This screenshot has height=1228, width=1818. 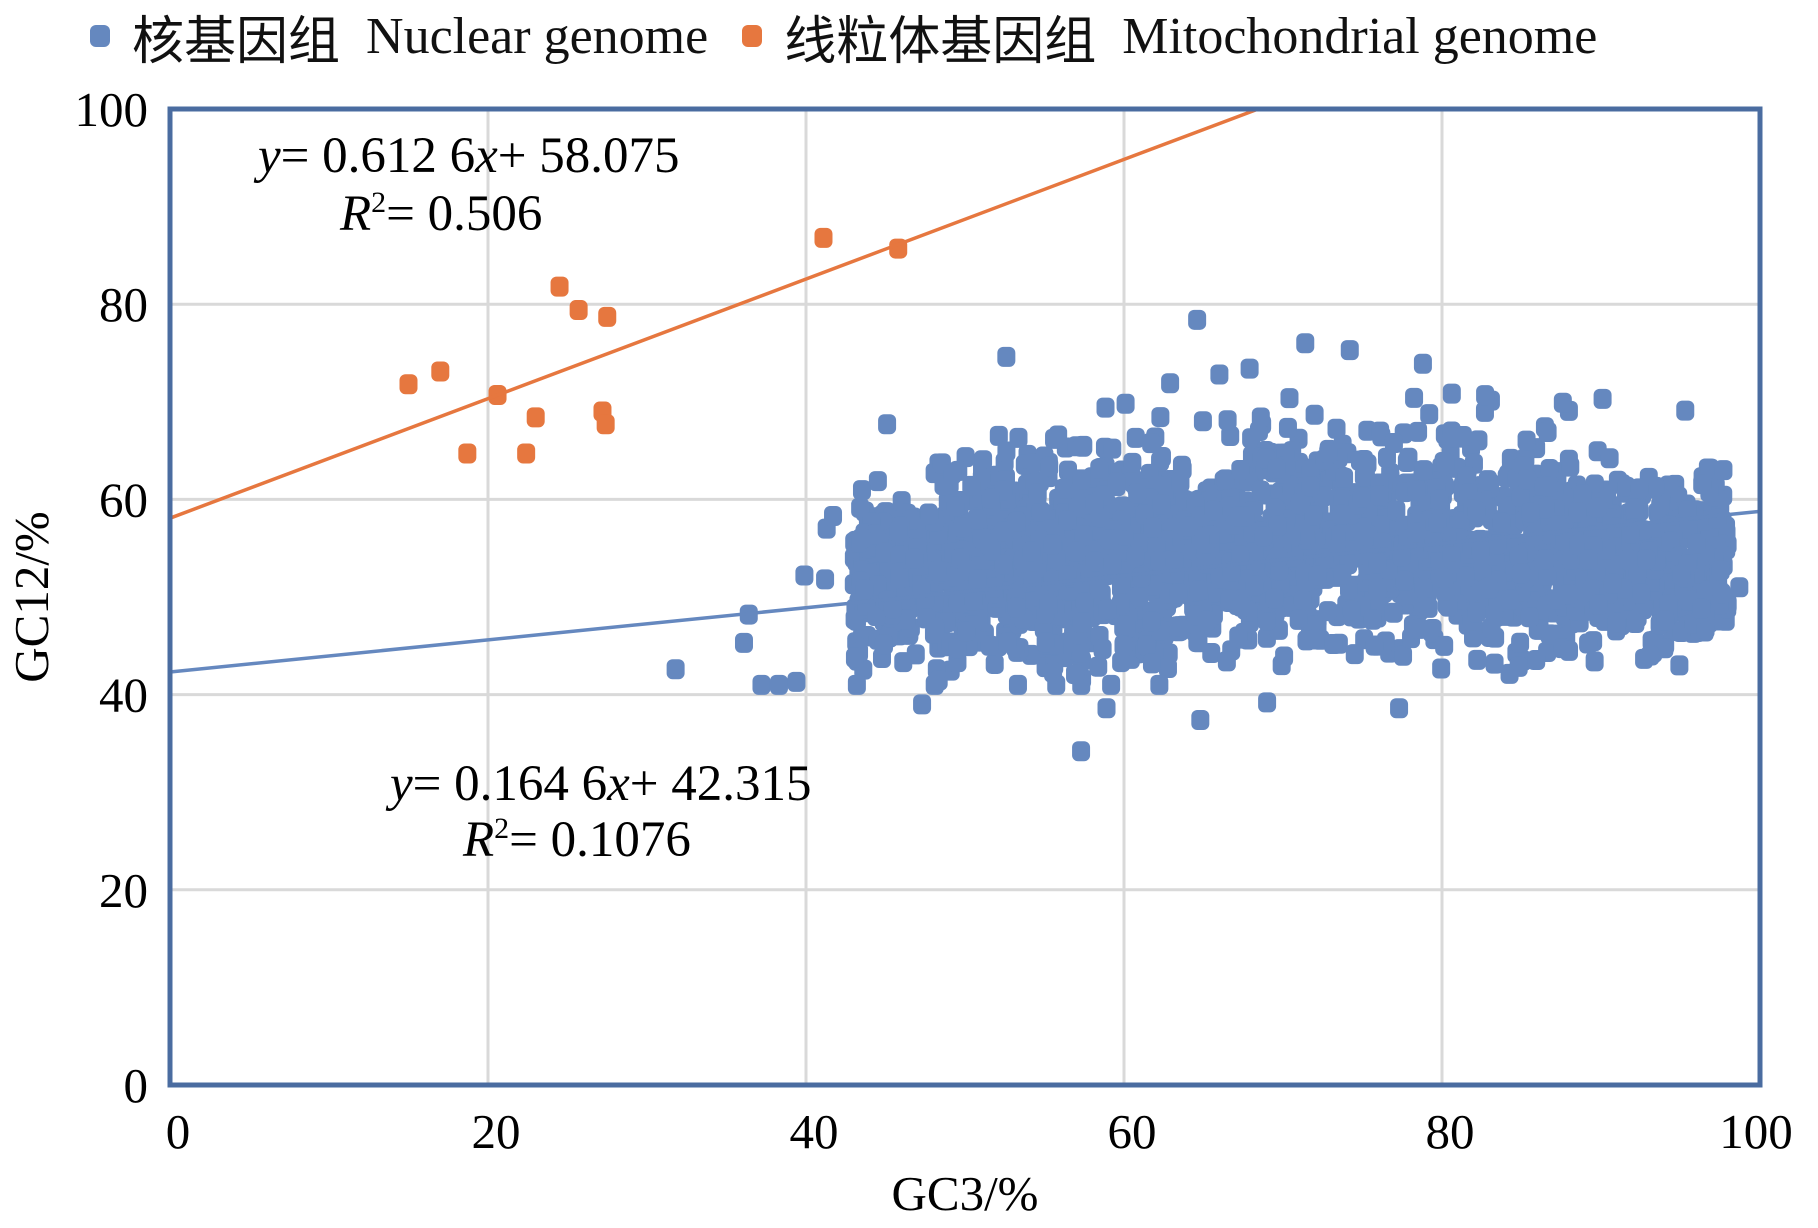 What do you see at coordinates (979, 1131) in the screenshot?
I see `x-axis-ticks: 0 20 40 60 80 100` at bounding box center [979, 1131].